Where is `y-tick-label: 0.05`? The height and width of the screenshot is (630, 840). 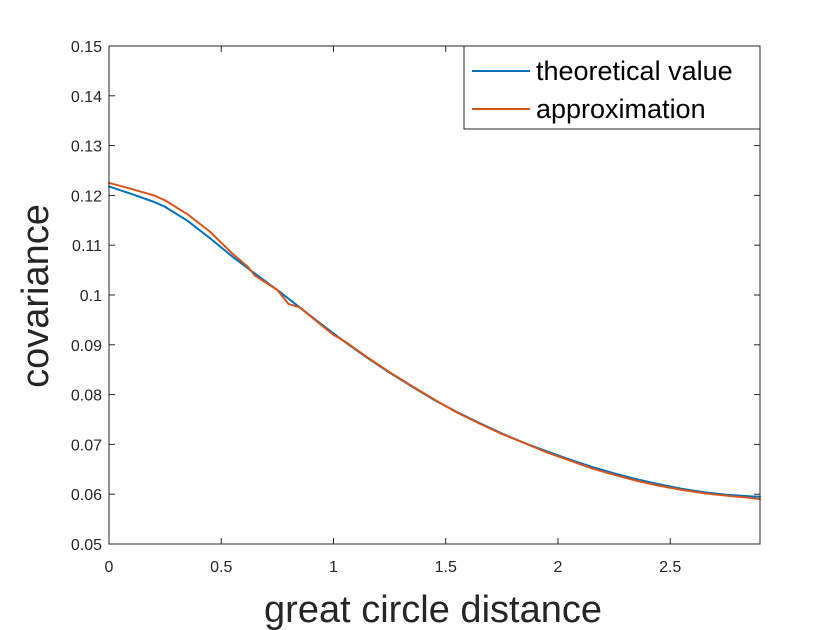
y-tick-label: 0.05 is located at coordinates (86, 545).